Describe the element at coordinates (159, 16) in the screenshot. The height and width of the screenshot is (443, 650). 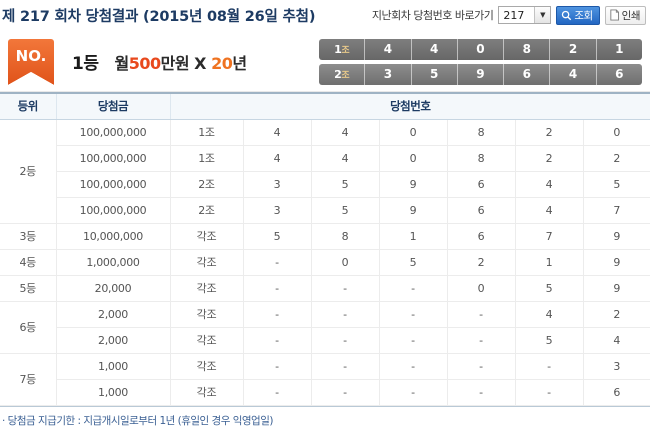
I see `page-title: 제 217 회차 당첨결과 (2015년 08월 26일 추첨)` at that location.